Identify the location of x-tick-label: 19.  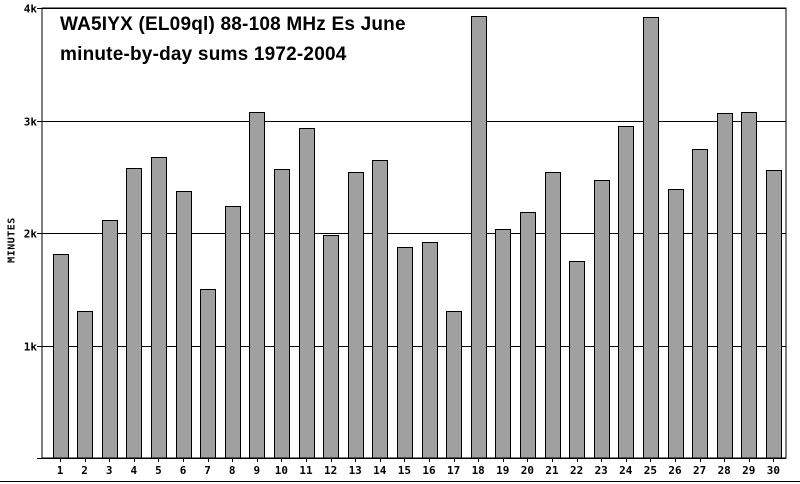
(502, 470).